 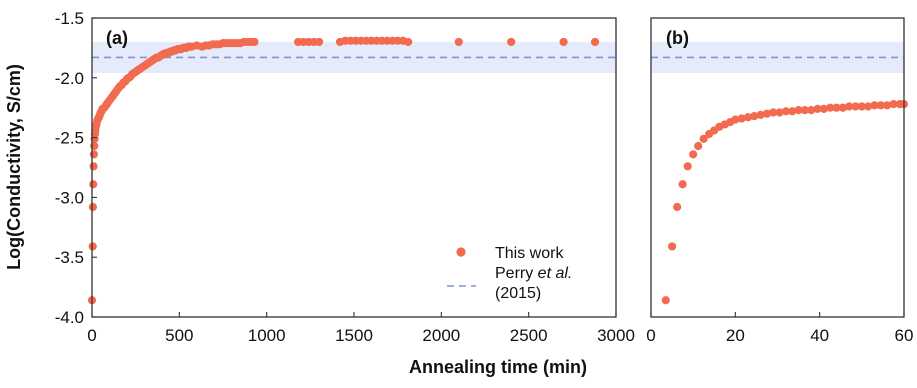 What do you see at coordinates (779, 335) in the screenshot?
I see `panel-b-tick-labels-layer: 0 20 40 60` at bounding box center [779, 335].